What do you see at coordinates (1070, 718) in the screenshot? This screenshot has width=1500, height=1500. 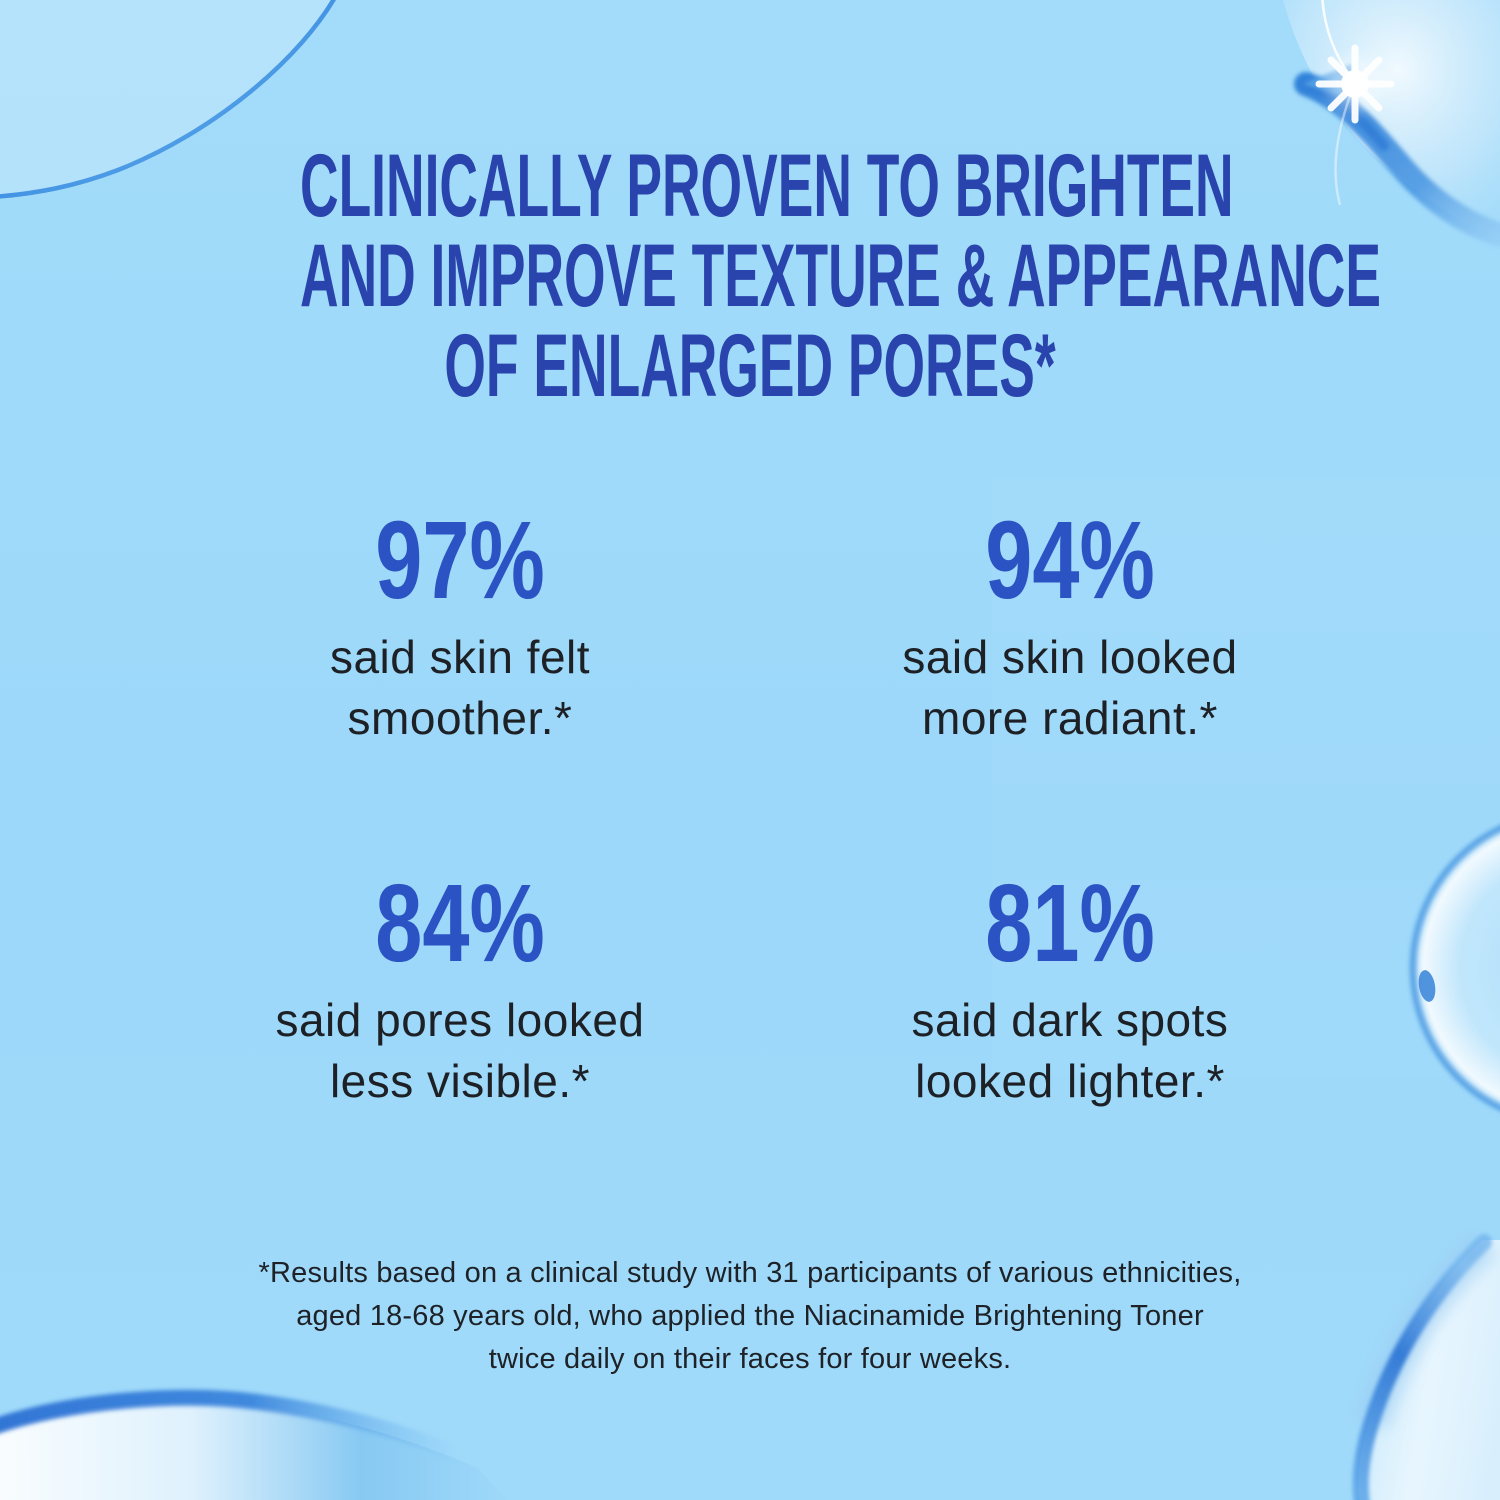 I see `stat-label-line: more radiant.*` at bounding box center [1070, 718].